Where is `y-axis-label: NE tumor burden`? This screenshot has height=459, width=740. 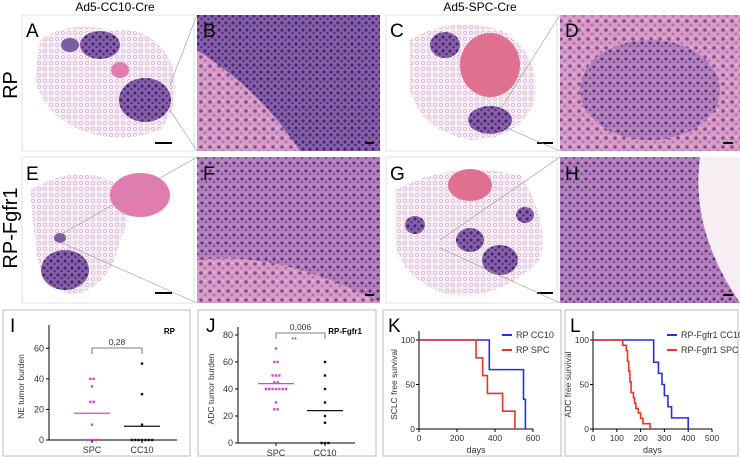
y-axis-label: NE tumor burden is located at coordinates (21, 386).